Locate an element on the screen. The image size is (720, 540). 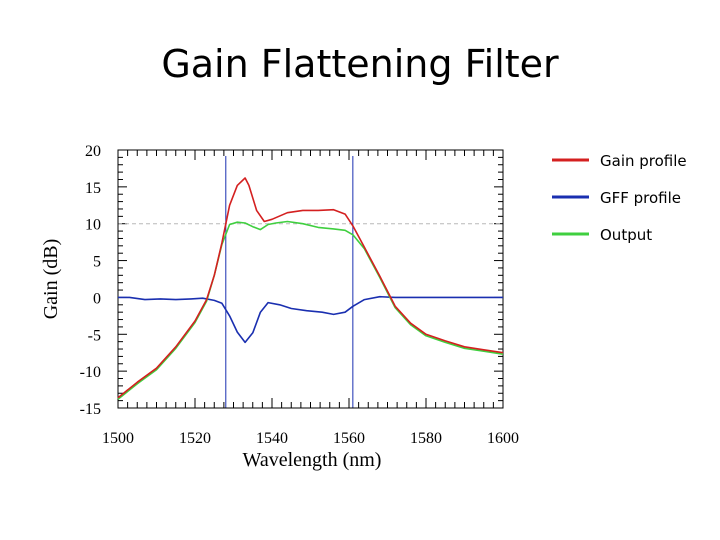
legend-label: GFF profile is located at coordinates (640, 198).